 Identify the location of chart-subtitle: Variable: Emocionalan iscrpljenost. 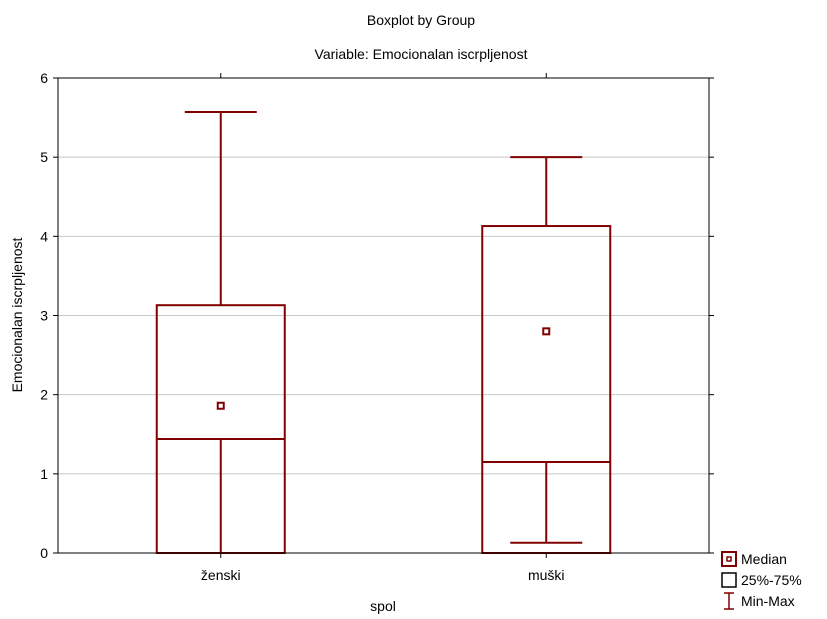
(421, 54).